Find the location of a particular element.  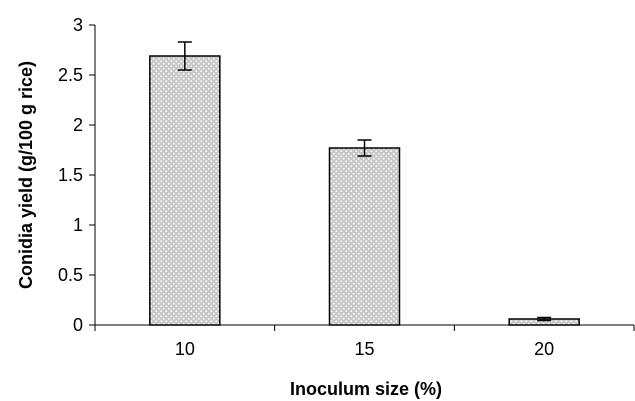

y-tick-label: 3 is located at coordinates (78, 25).